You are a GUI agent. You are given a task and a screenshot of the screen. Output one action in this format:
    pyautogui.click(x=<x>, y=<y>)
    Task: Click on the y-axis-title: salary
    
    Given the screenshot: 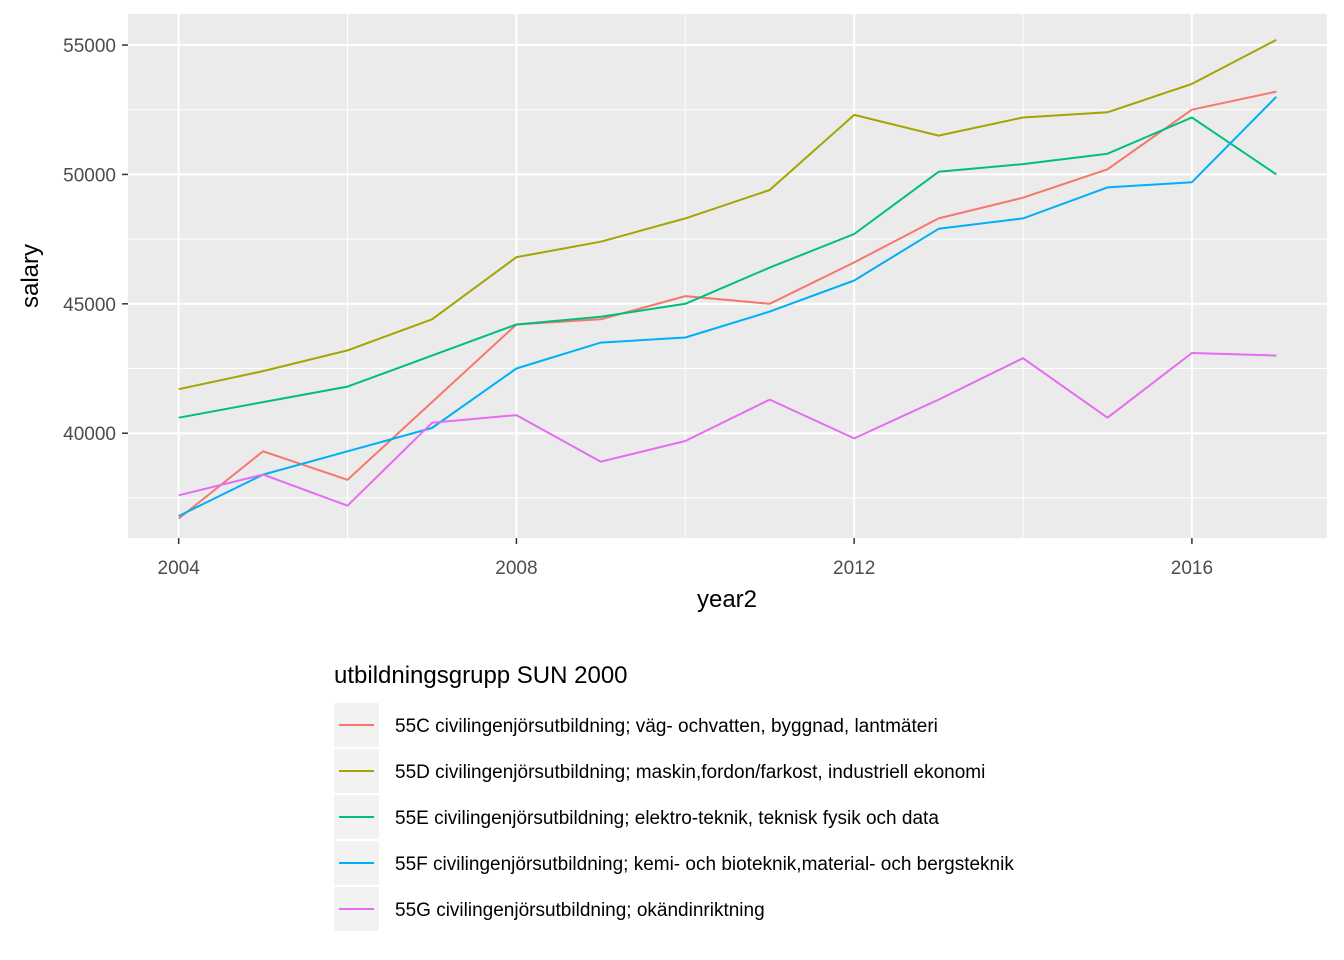 What is the action you would take?
    pyautogui.click(x=30, y=276)
    